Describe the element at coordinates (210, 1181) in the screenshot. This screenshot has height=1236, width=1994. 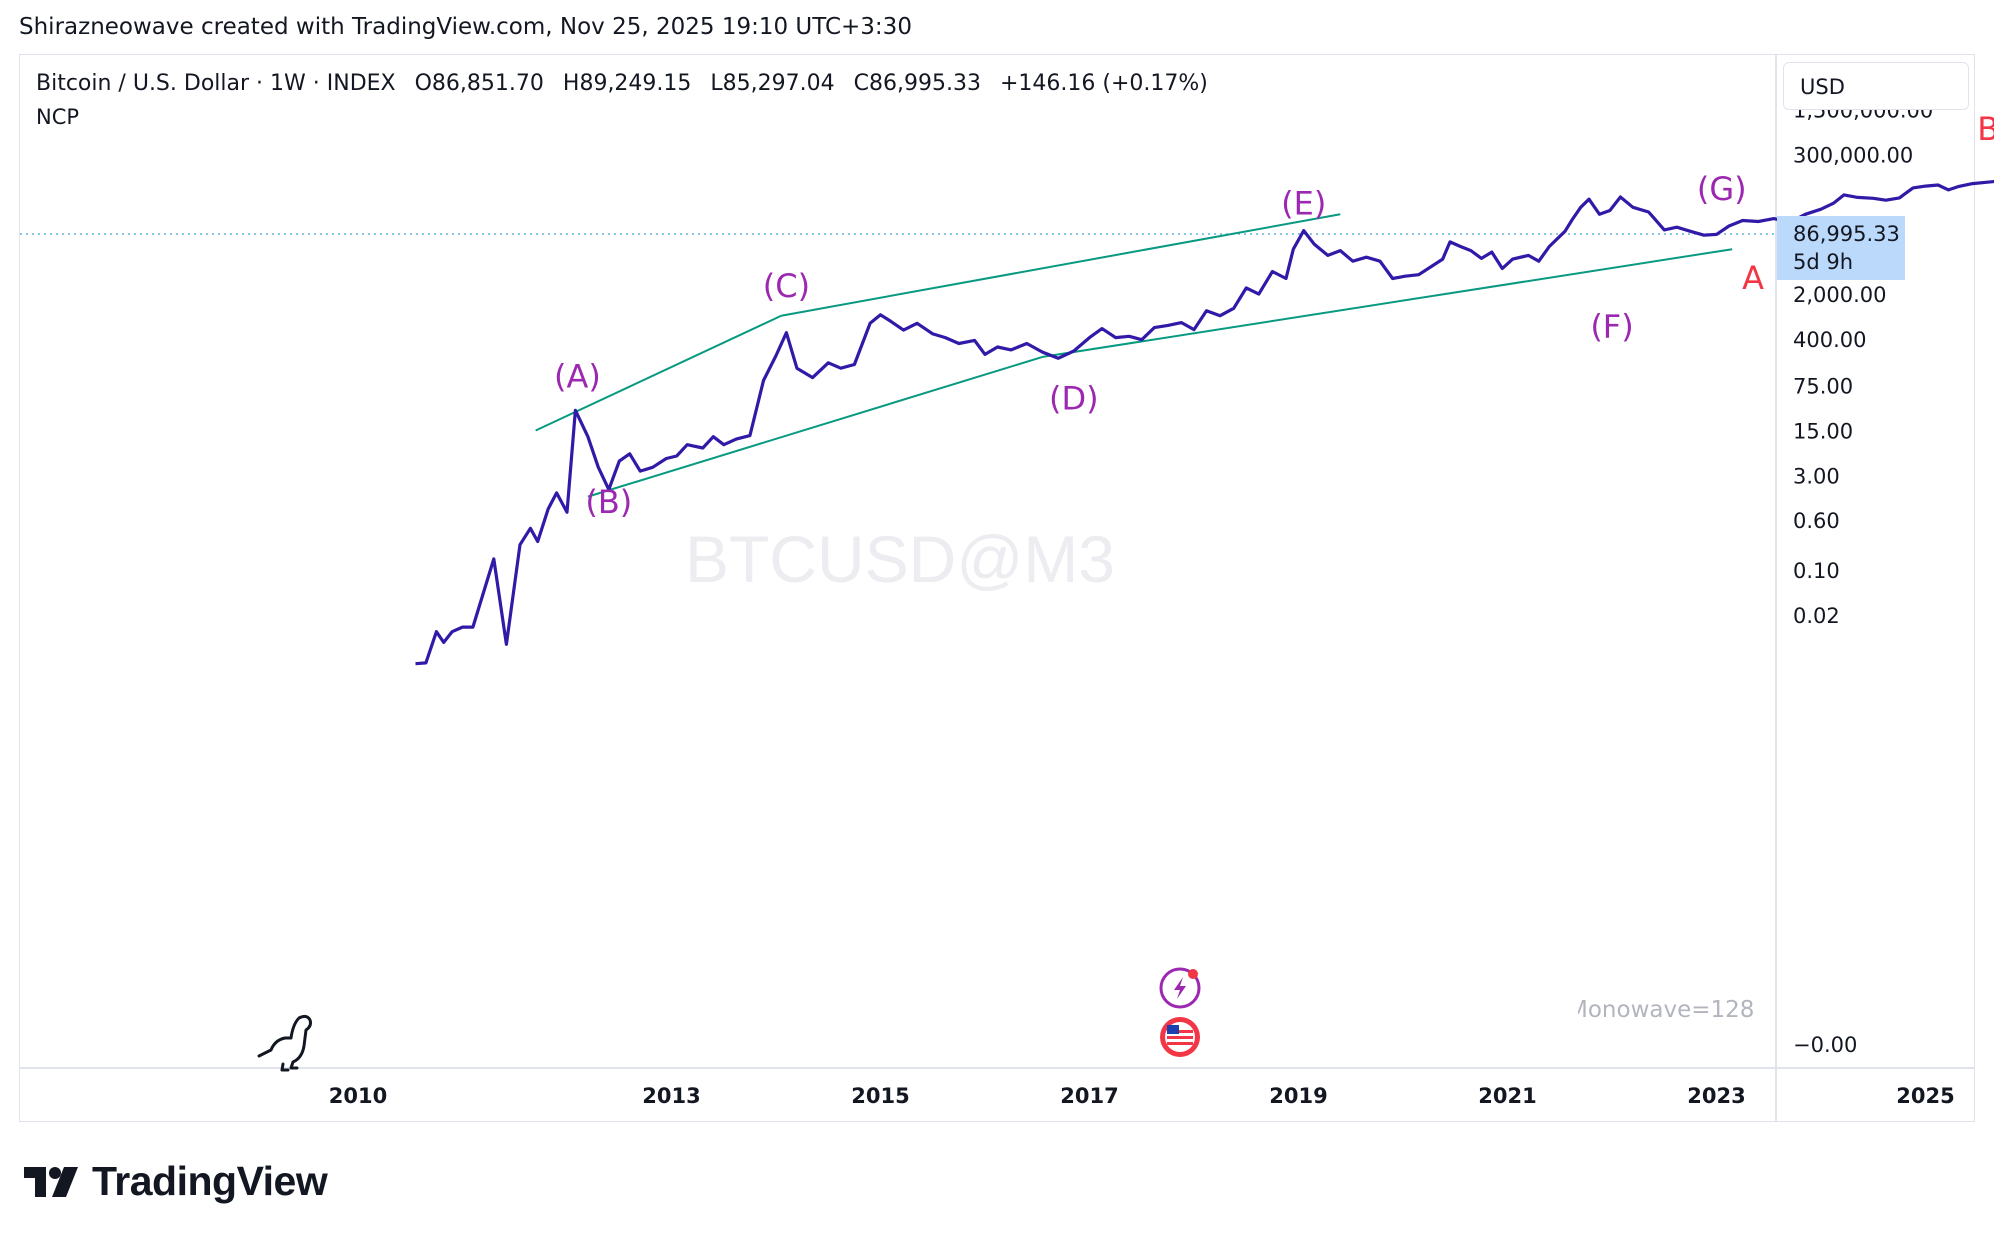
I see `tradingview-wordmark: TradingView` at that location.